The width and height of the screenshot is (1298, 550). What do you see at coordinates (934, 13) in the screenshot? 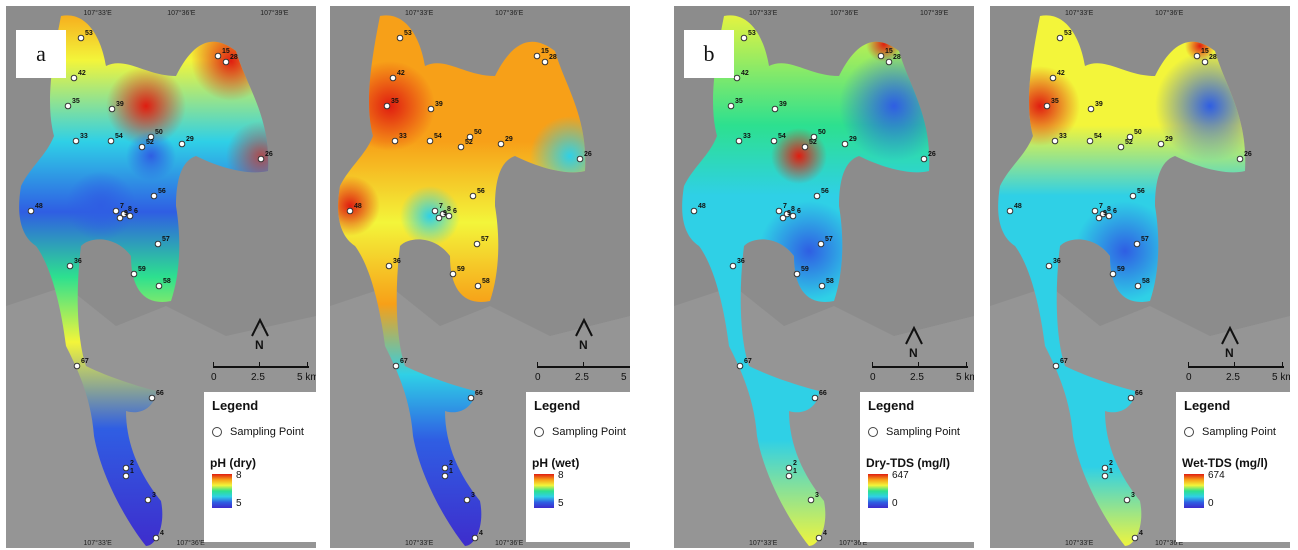
I see `coord-label-top: 107°39'E` at bounding box center [934, 13].